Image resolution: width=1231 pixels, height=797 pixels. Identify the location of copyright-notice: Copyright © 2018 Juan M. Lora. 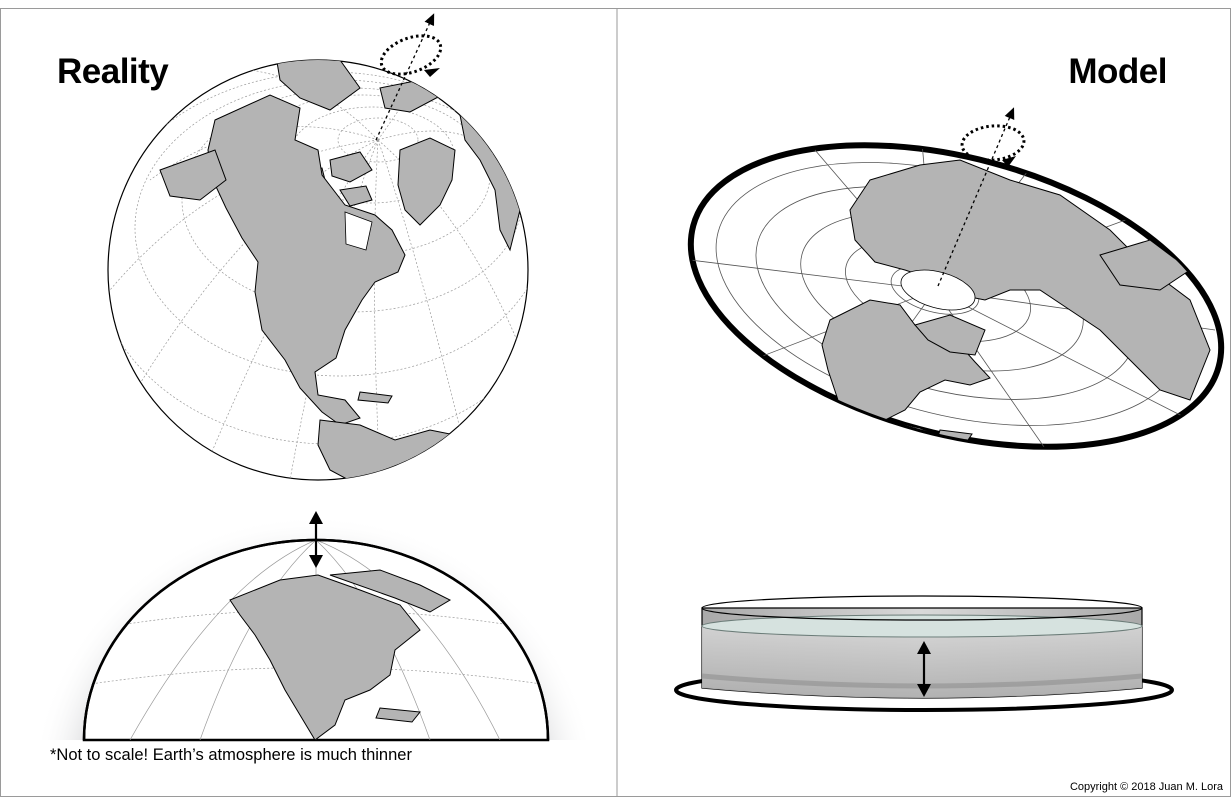
(1146, 787).